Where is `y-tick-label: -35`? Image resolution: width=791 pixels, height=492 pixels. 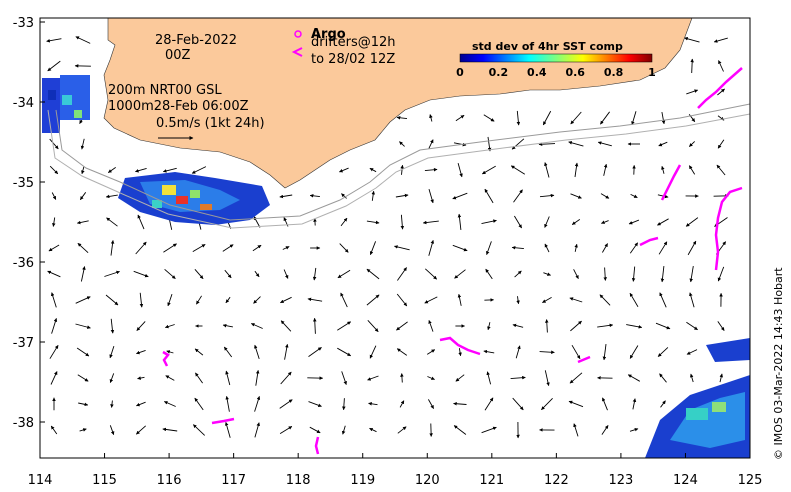 y-tick-label: -35 is located at coordinates (23, 183).